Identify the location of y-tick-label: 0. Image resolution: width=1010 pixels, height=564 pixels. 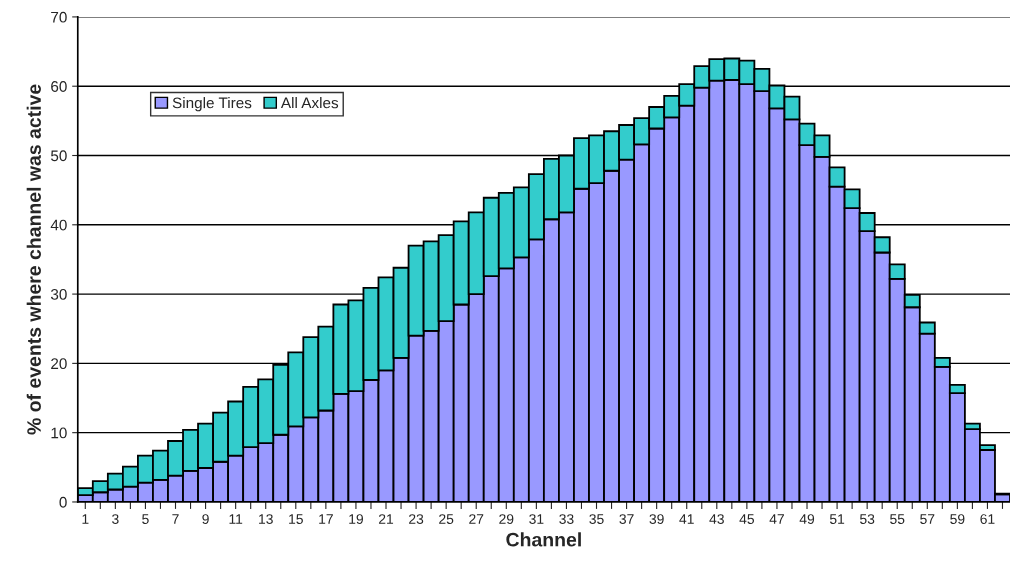
(63, 502).